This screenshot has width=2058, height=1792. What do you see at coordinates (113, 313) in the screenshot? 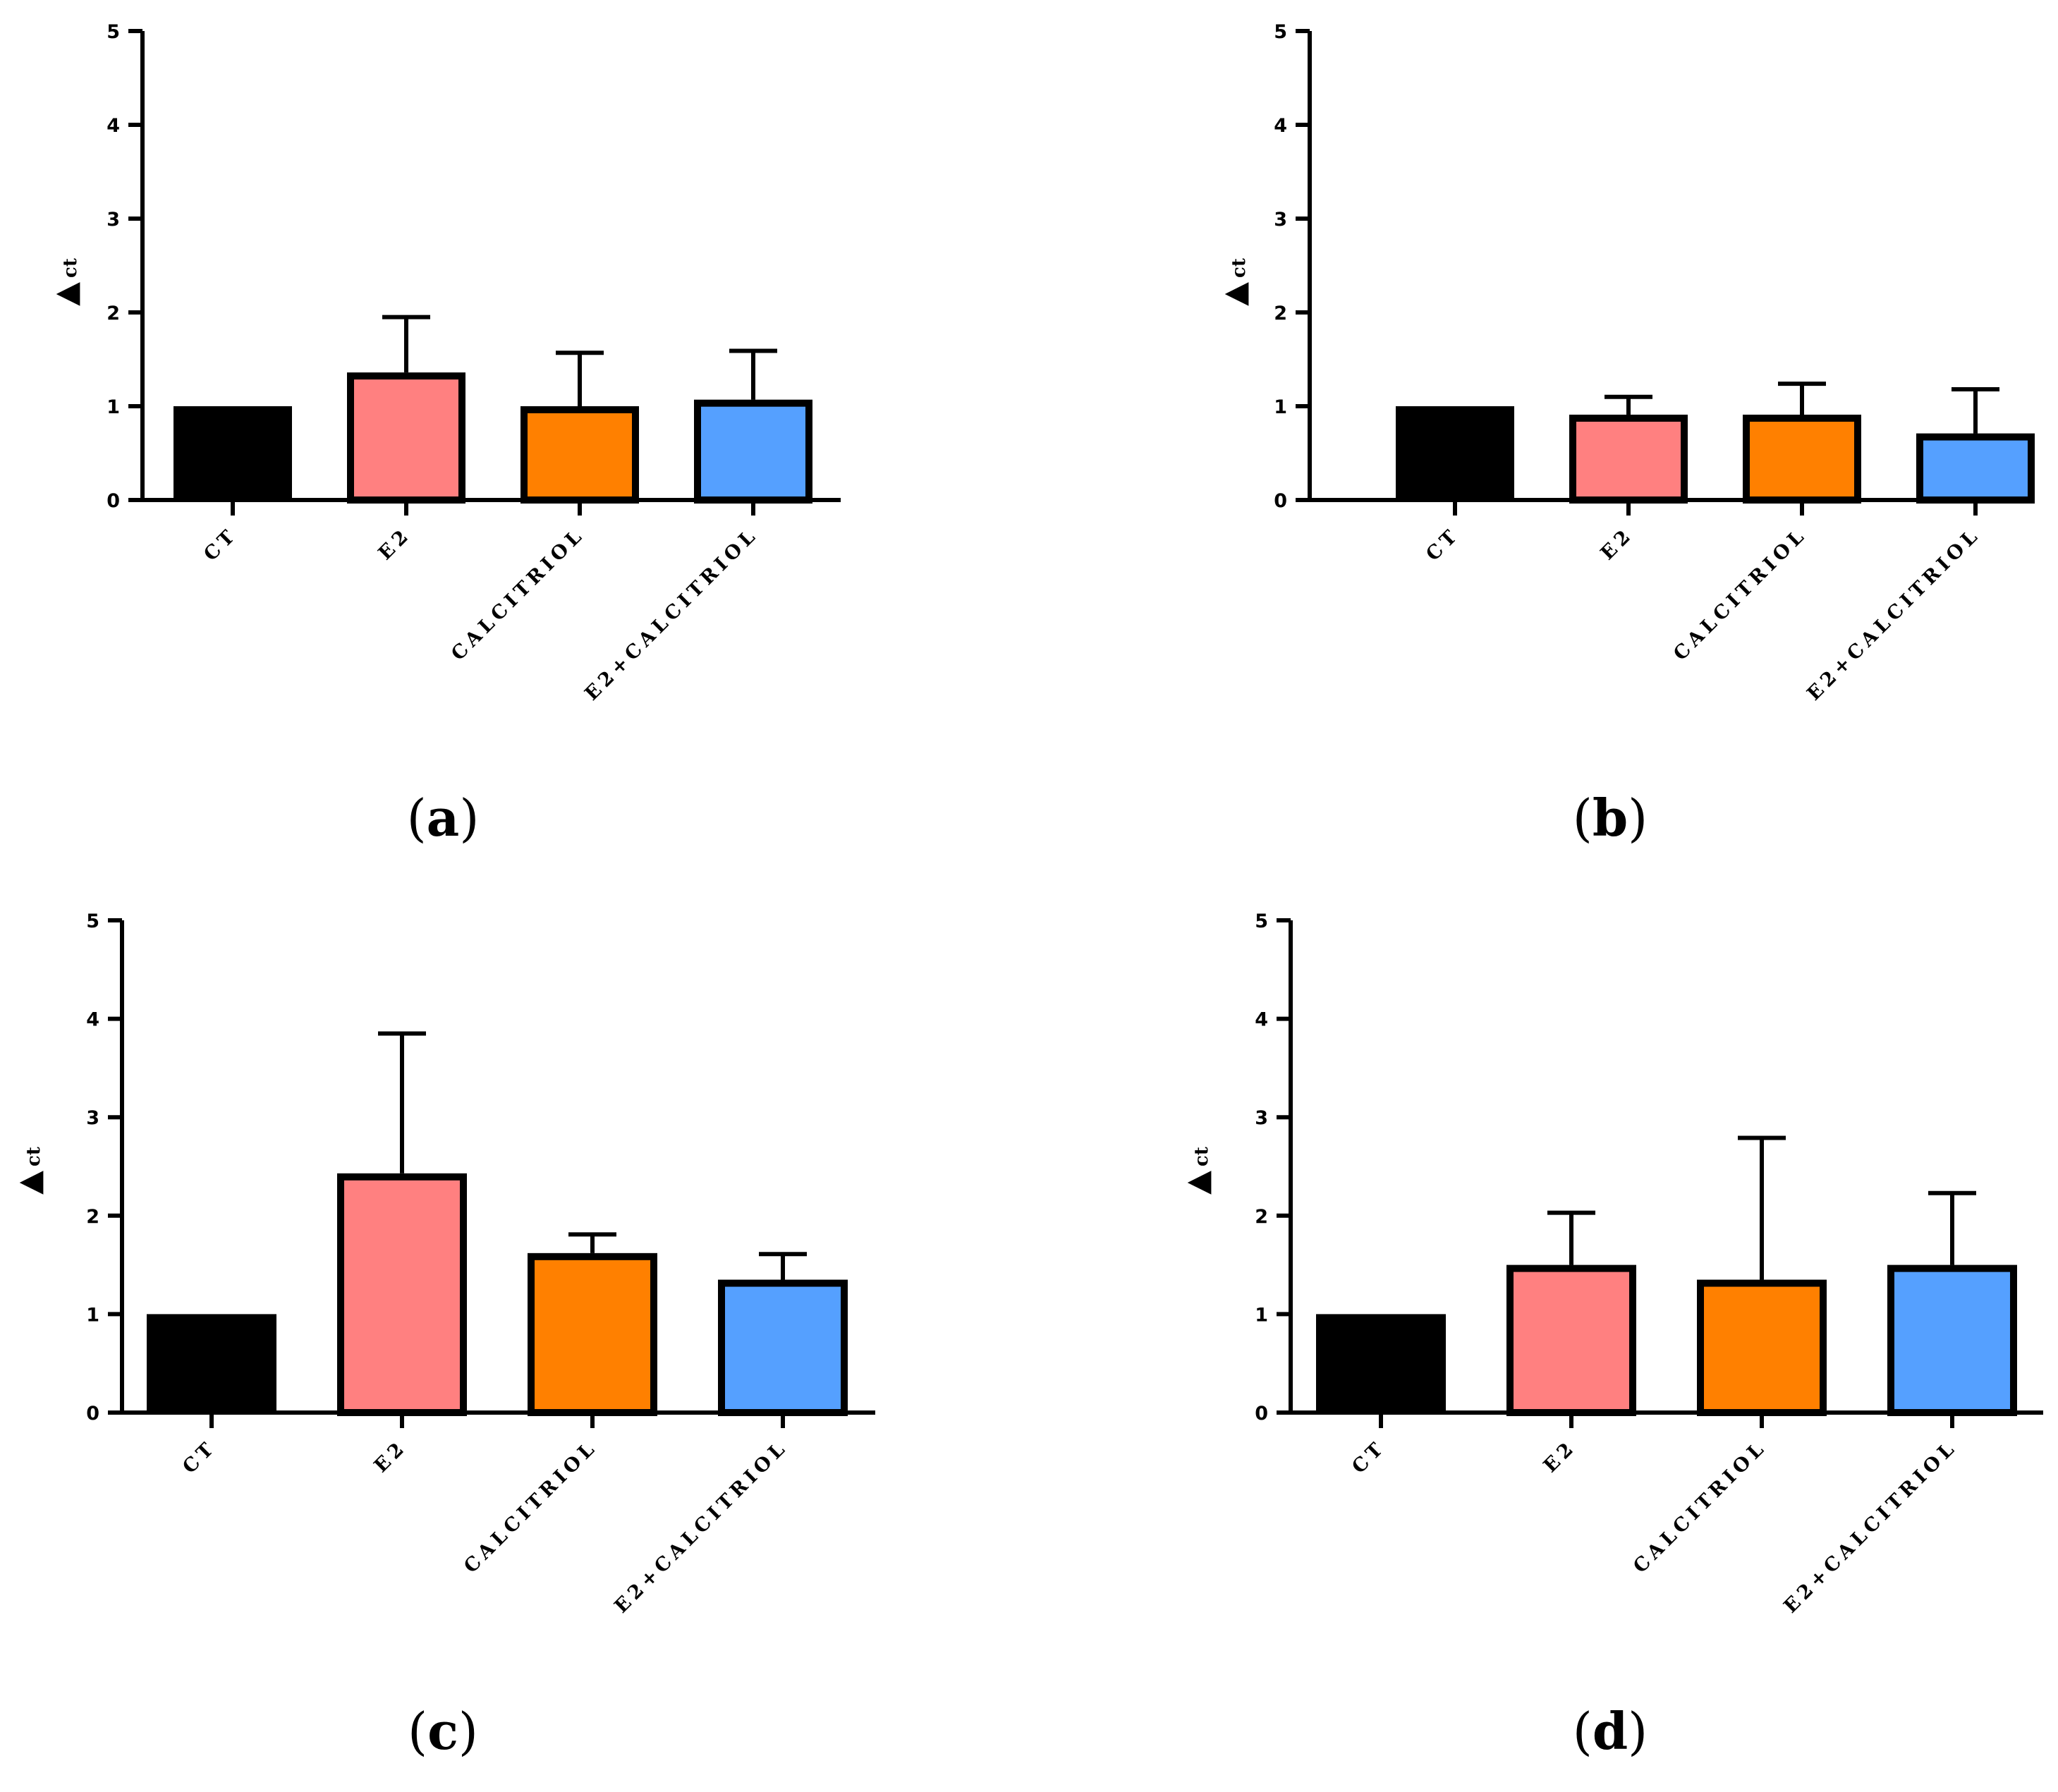
I see `panel-a-ytick-label: 2` at bounding box center [113, 313].